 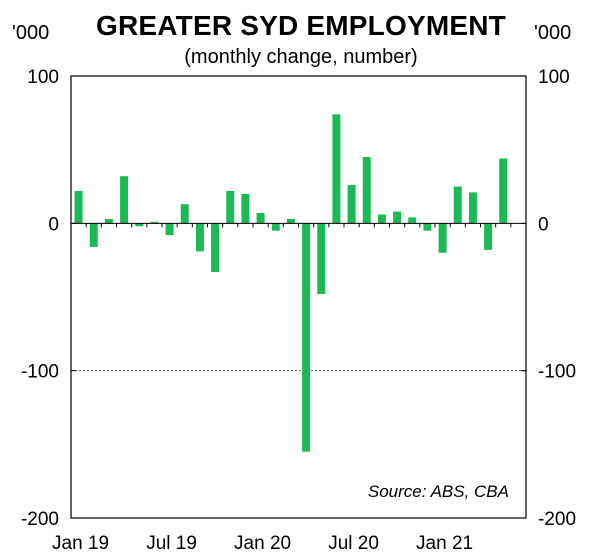 I want to click on source-note: Source: ABS, CBA, so click(x=438, y=491).